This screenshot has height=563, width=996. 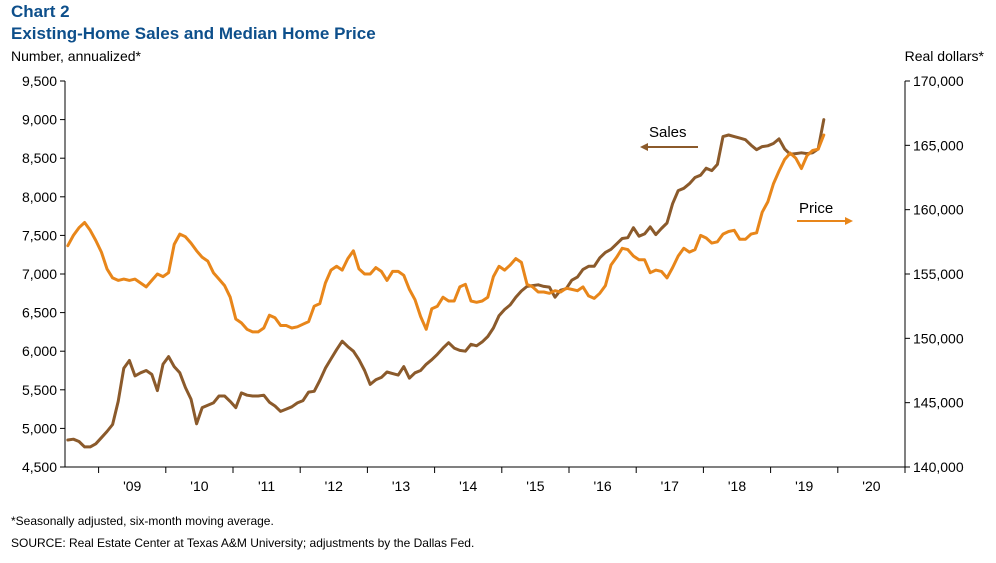 What do you see at coordinates (746, 174) in the screenshot?
I see `annotations: Sales Price` at bounding box center [746, 174].